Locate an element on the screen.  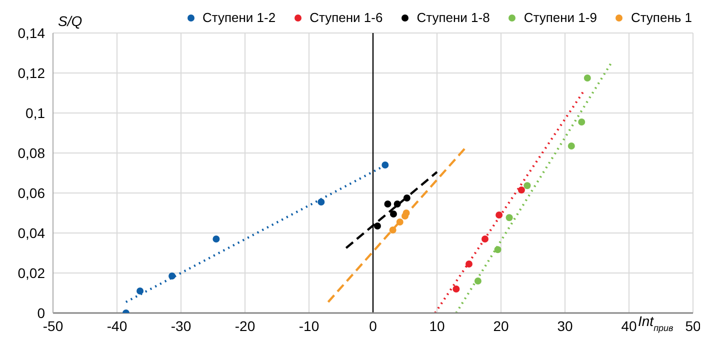
legend-label: Ступень 1 is located at coordinates (661, 17).